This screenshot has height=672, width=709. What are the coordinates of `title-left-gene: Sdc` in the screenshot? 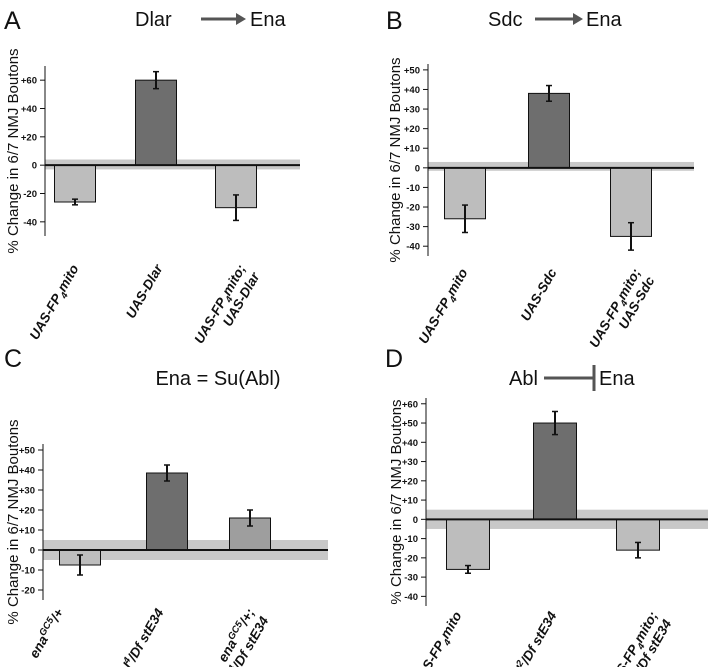 It's located at (505, 20).